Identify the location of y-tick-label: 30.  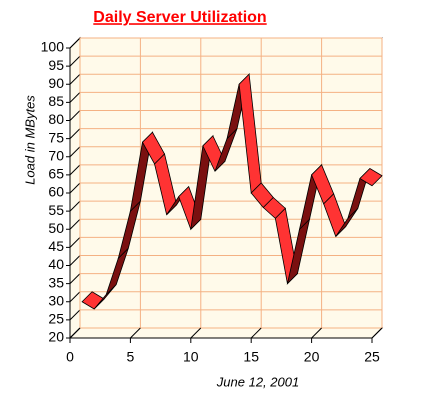
(56, 300).